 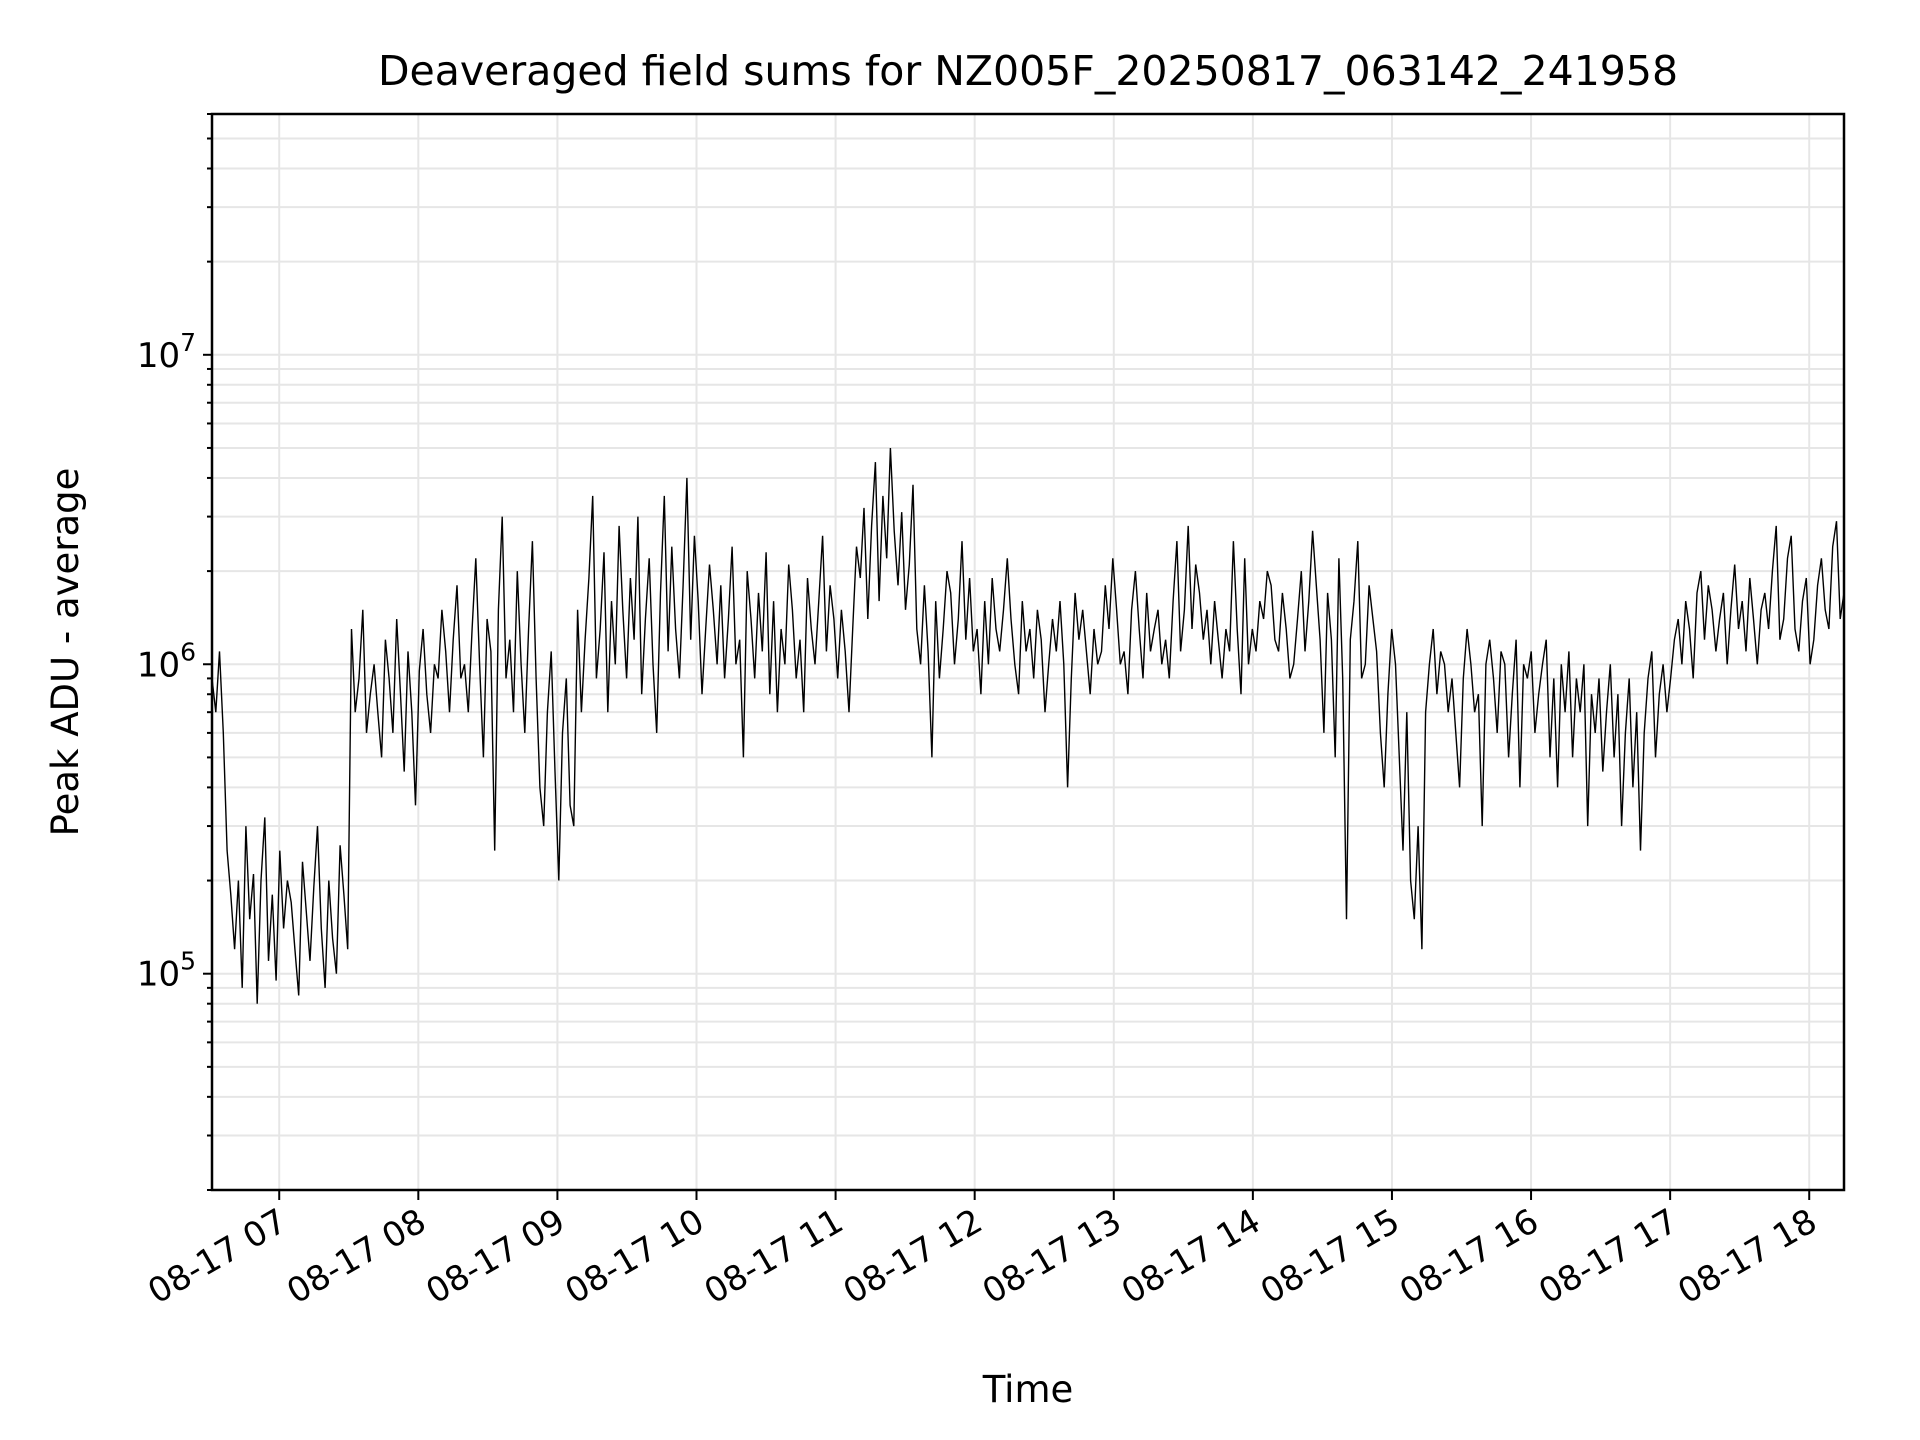 I want to click on x-tick-label: 08-17 17, so click(x=1608, y=1256).